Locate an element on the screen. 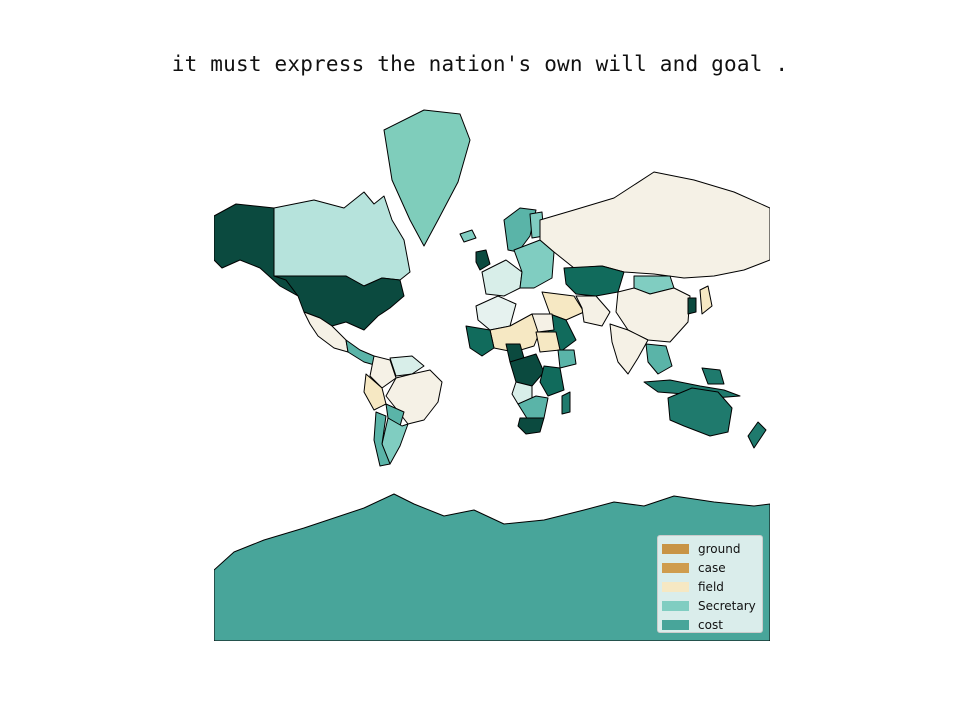 The image size is (960, 720). region-papua-new-guinea is located at coordinates (713, 376).